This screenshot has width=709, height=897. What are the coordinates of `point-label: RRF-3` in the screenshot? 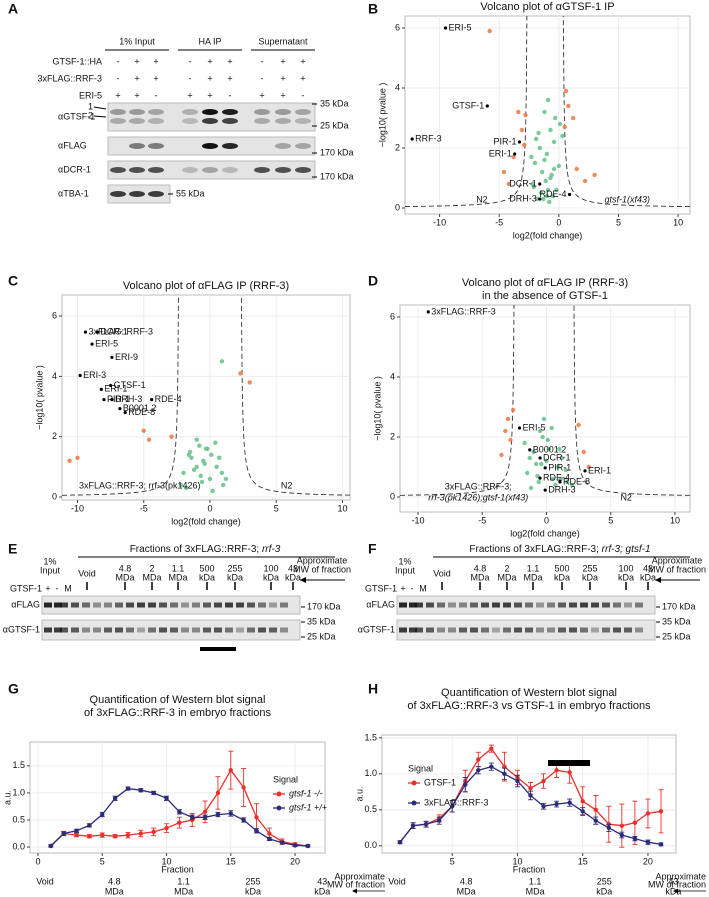 It's located at (428, 138).